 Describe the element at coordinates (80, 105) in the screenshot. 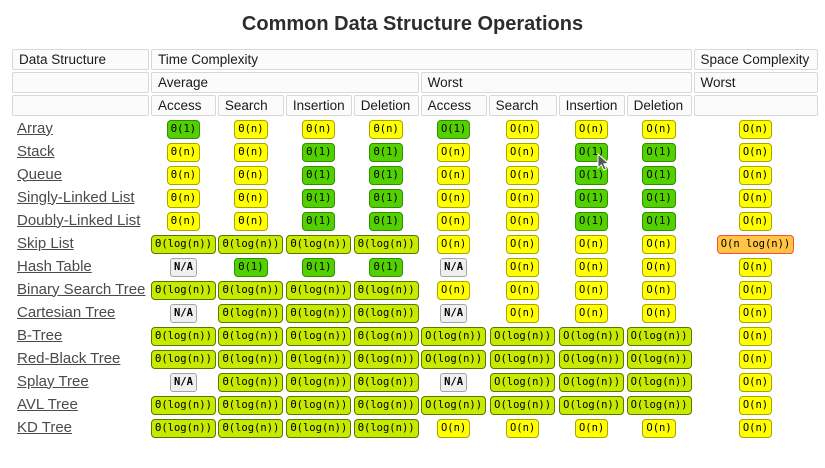

I see `header-empty` at that location.